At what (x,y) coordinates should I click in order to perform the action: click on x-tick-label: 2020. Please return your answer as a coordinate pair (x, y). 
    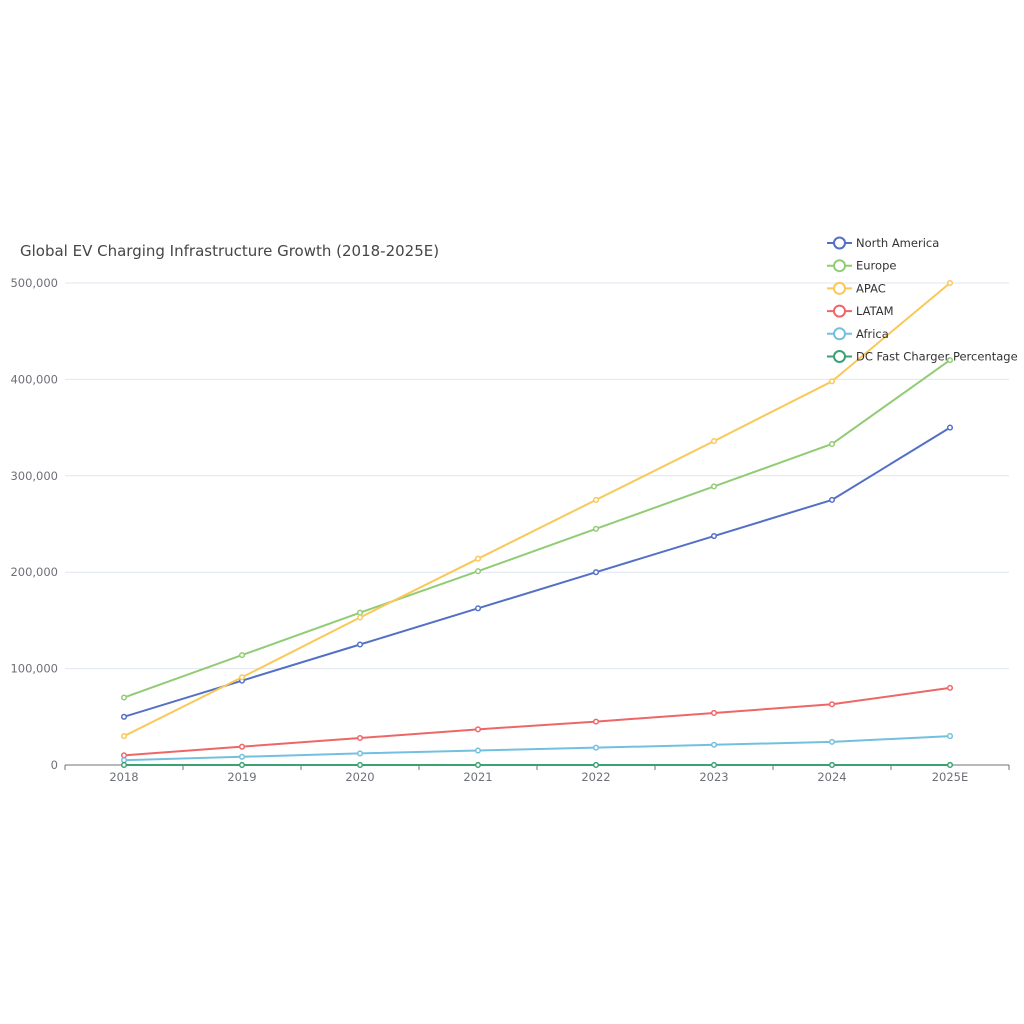
    Looking at the image, I should click on (359, 777).